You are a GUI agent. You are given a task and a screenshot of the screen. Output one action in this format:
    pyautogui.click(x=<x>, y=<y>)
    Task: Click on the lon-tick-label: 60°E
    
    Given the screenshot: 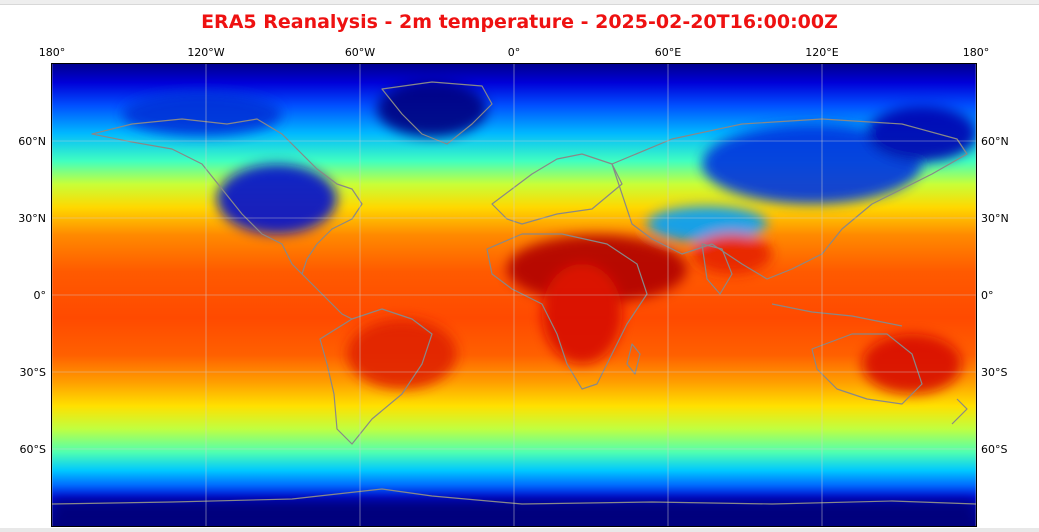 What is the action you would take?
    pyautogui.click(x=668, y=52)
    